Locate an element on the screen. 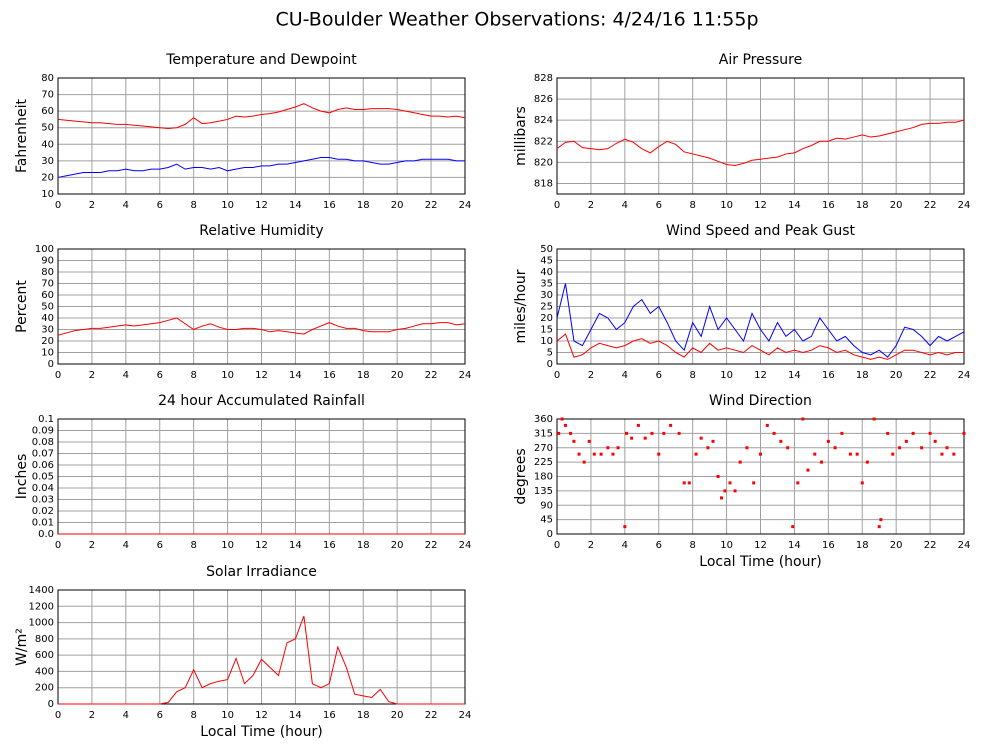 This screenshot has height=744, width=999. y-axis-title: degrees is located at coordinates (521, 476).